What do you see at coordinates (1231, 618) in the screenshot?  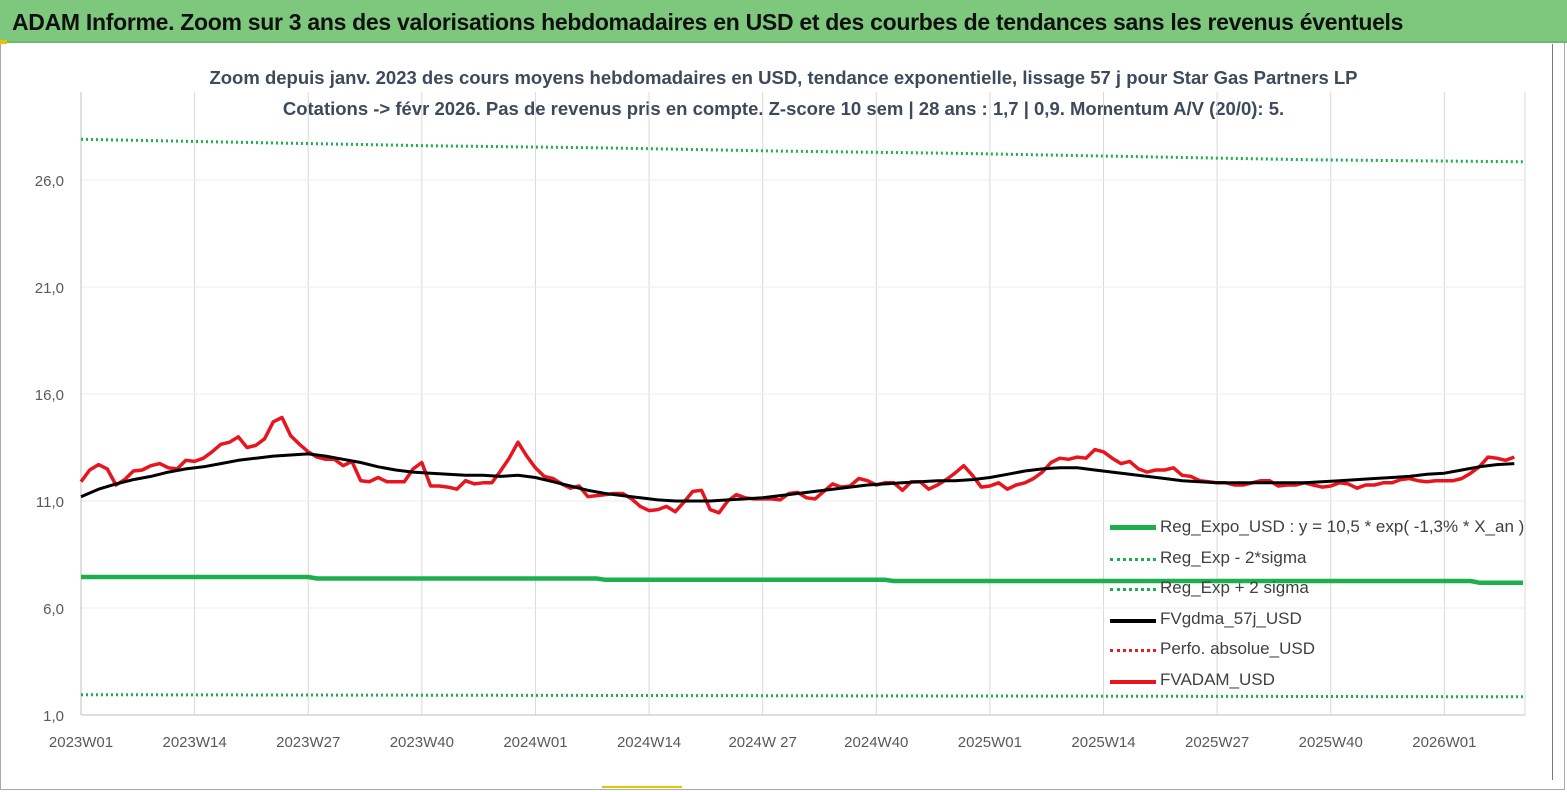 I see `legend-label: FVgdma_57j_USD` at bounding box center [1231, 618].